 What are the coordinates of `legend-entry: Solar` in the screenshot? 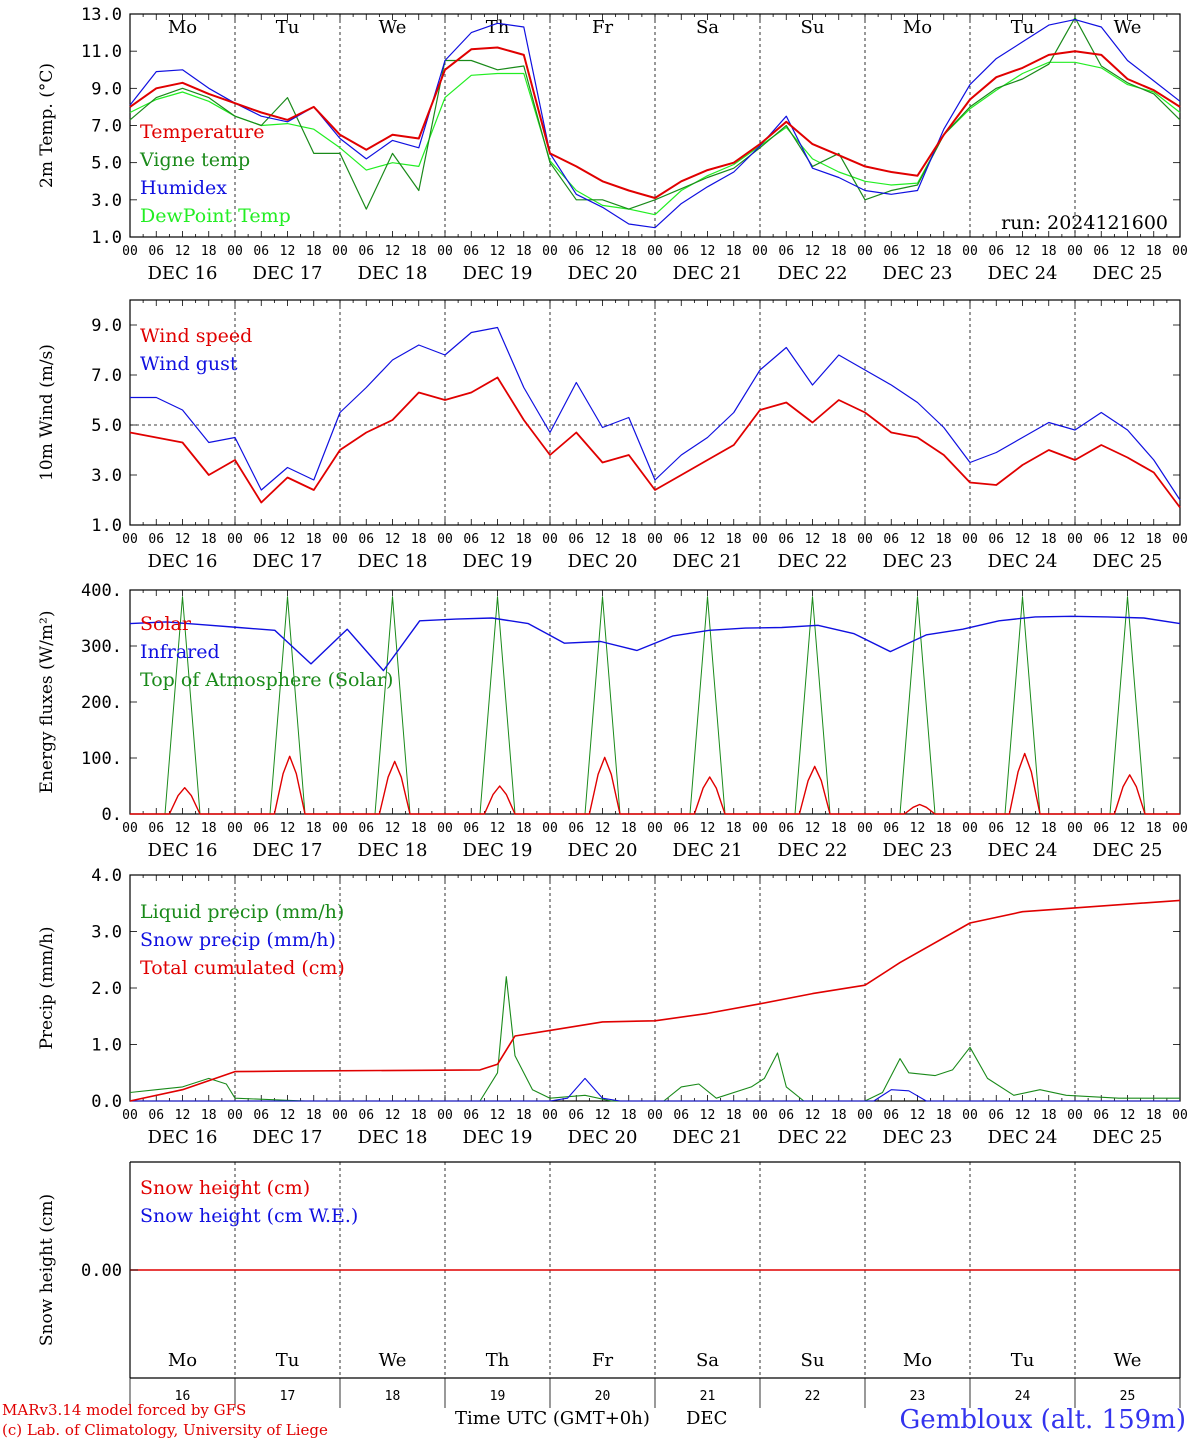 It's located at (166, 624).